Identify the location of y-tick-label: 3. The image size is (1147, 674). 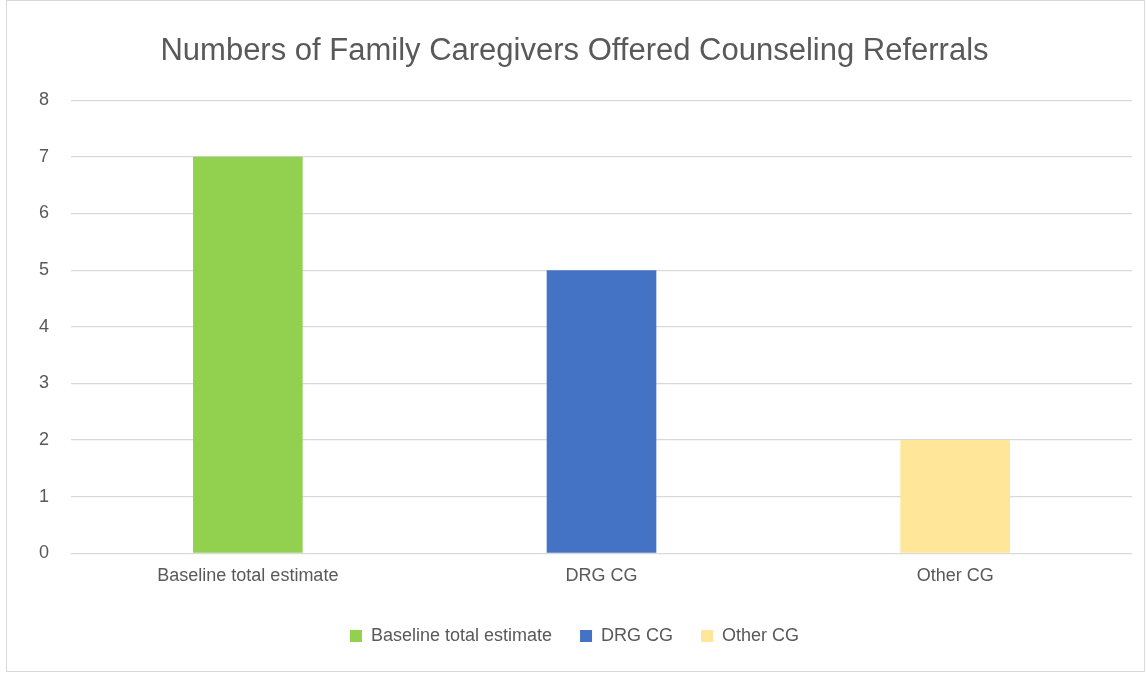
(44, 382).